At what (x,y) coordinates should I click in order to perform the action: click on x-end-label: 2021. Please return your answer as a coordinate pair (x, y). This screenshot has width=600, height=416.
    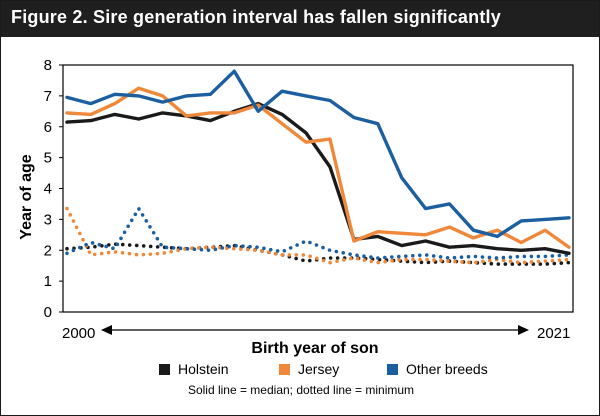
    Looking at the image, I should click on (553, 333).